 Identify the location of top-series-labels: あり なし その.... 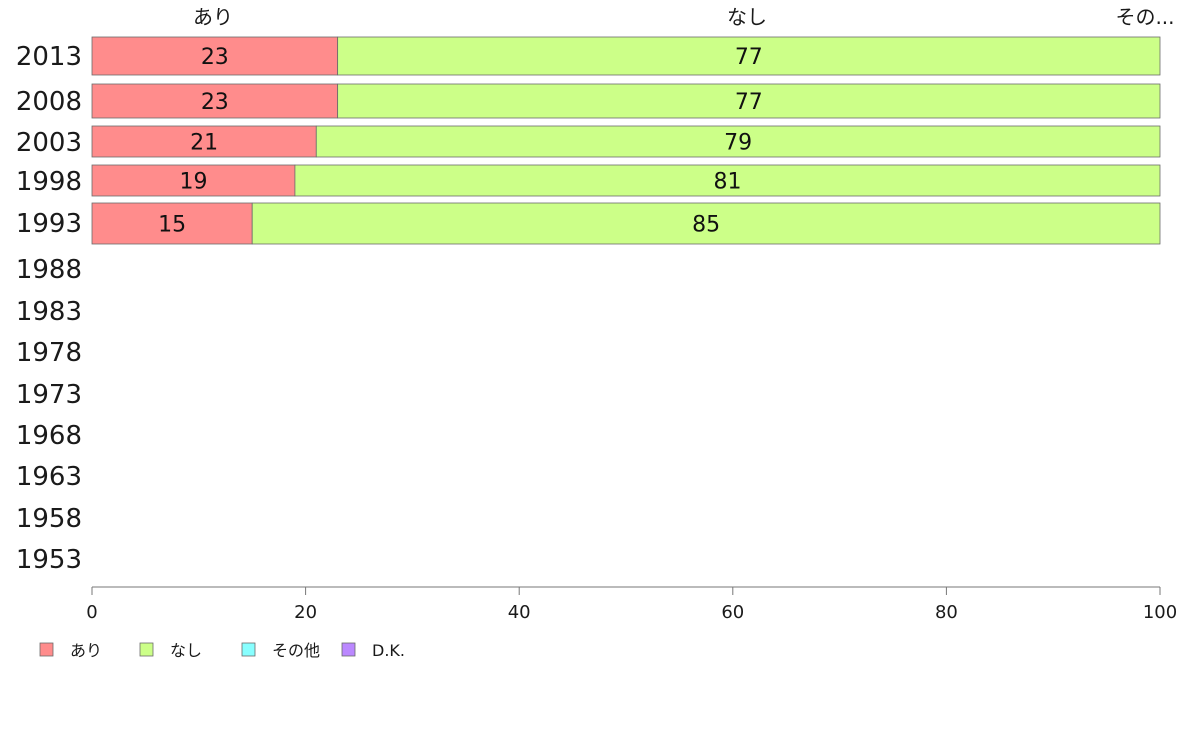
(684, 17).